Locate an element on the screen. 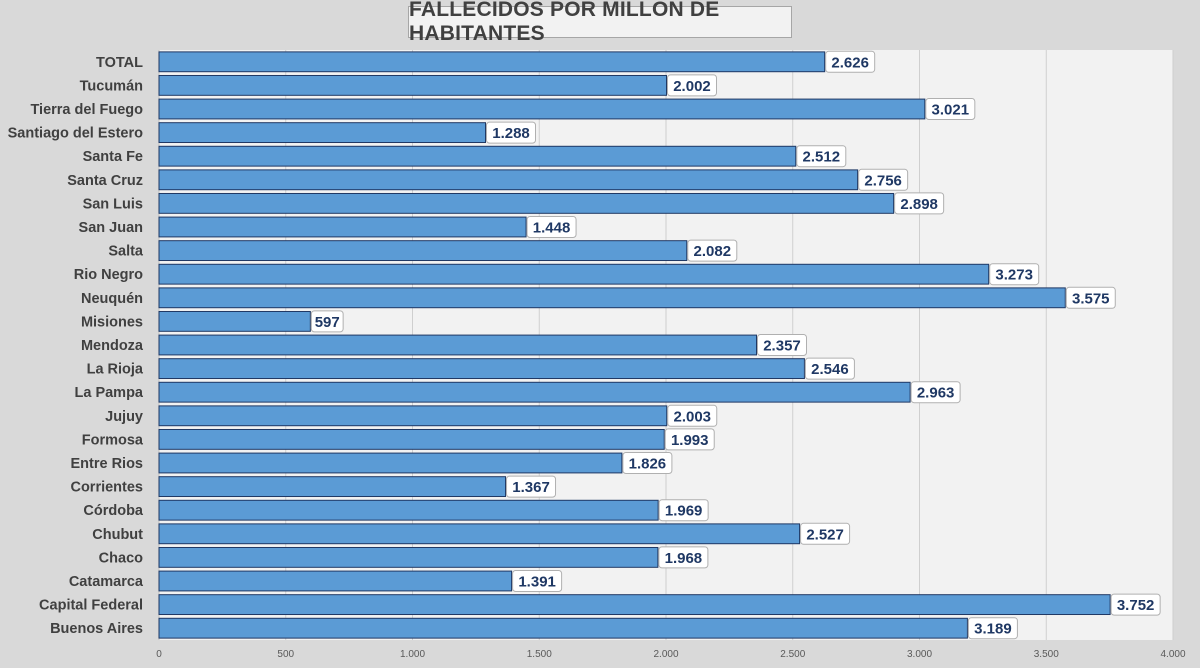  data-label: 1.826 is located at coordinates (648, 464).